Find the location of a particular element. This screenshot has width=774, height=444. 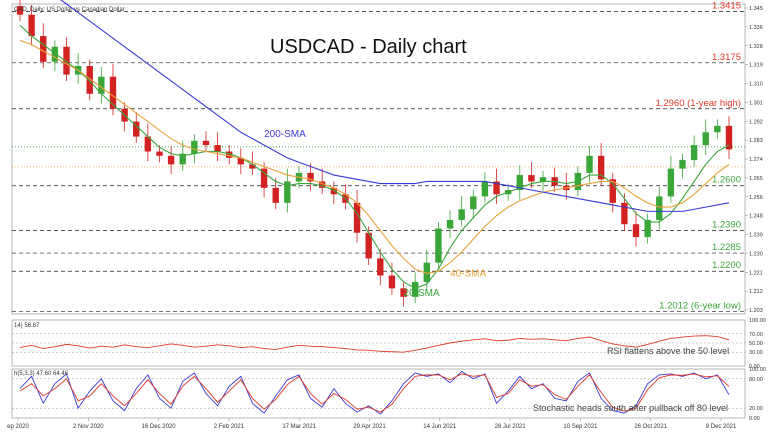

y-tick-label: 1.256 is located at coordinates (756, 198).